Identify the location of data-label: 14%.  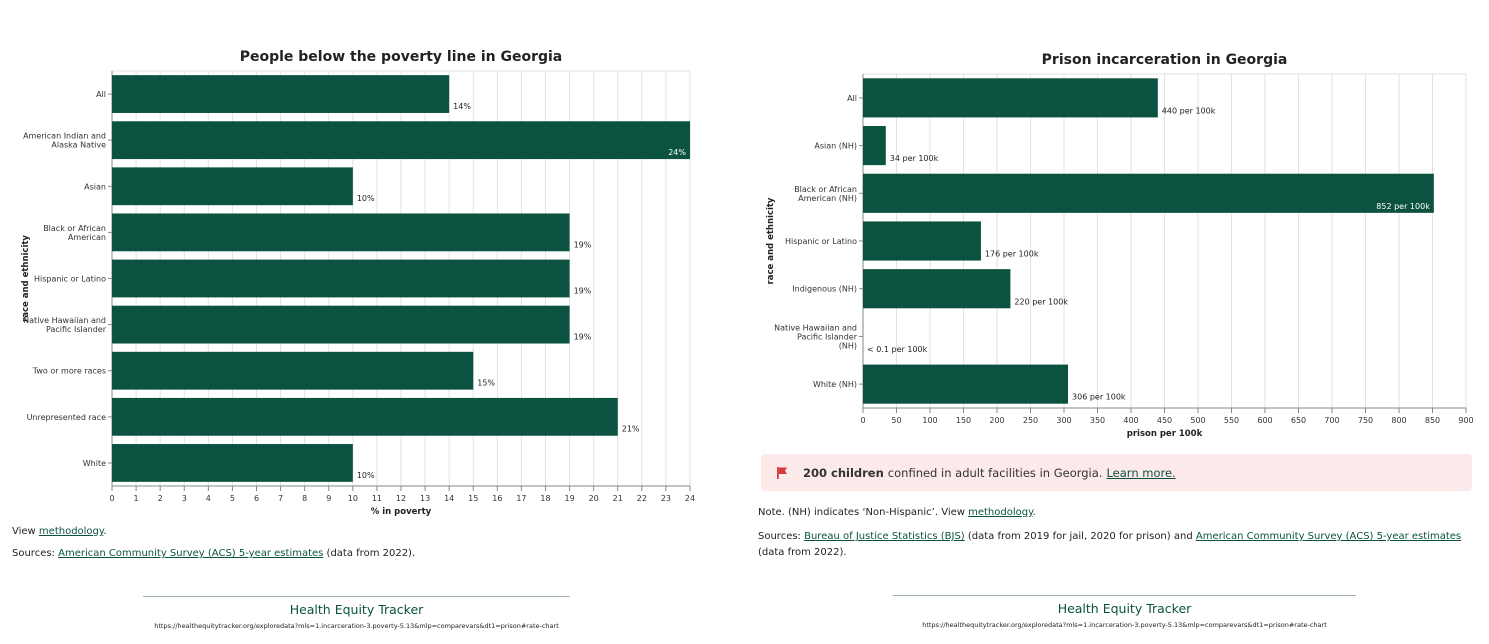
(462, 106).